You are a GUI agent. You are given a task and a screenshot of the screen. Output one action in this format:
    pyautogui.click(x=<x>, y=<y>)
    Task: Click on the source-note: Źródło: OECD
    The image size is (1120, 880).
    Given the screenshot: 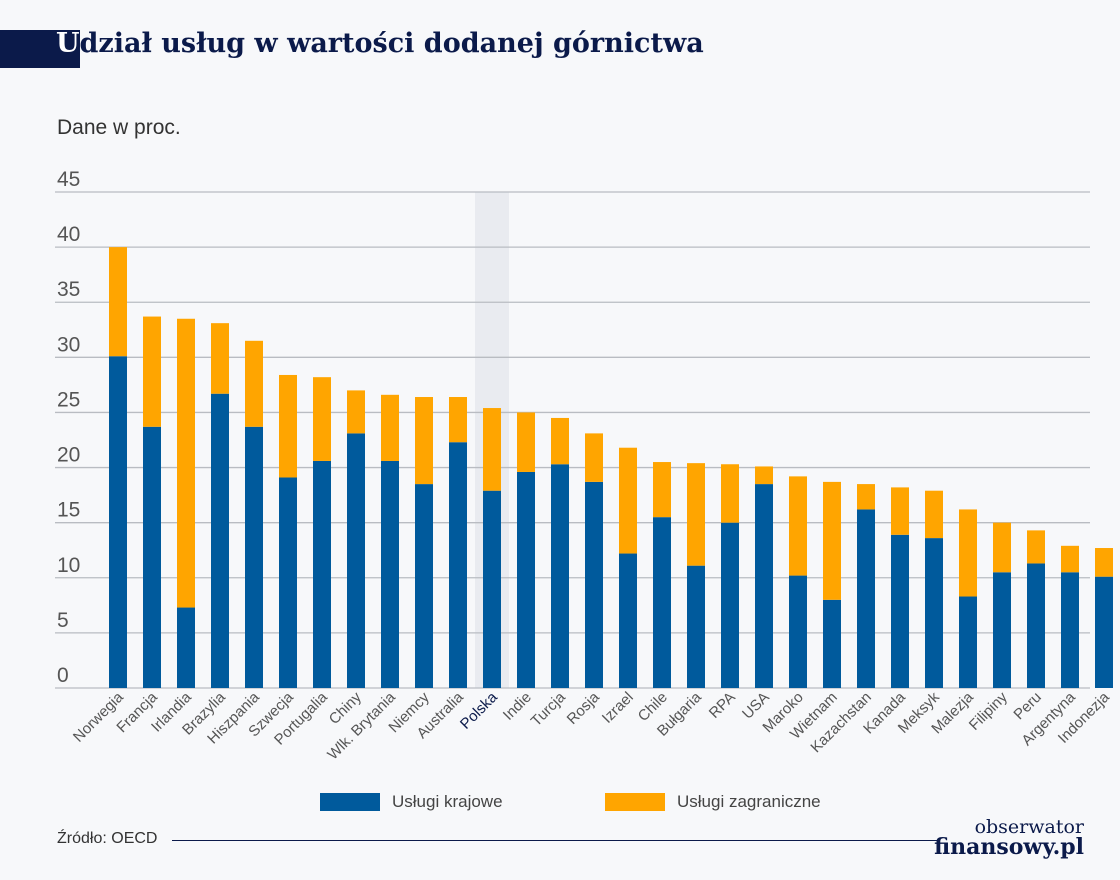 What is the action you would take?
    pyautogui.click(x=107, y=838)
    